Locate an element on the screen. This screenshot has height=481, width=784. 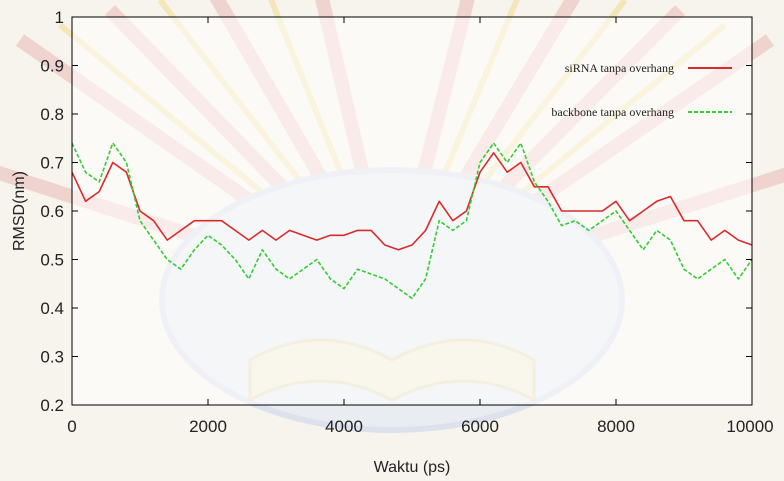
y-tick-label: 0.7 is located at coordinates (52, 163).